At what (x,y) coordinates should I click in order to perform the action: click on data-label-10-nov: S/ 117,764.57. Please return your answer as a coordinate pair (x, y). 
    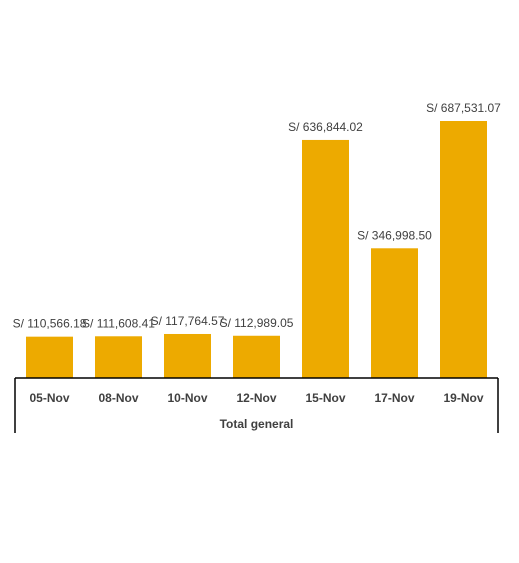
    Looking at the image, I should click on (188, 321).